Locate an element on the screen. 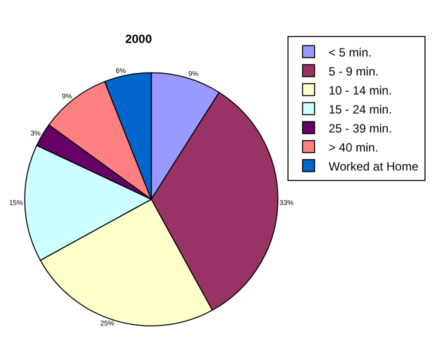 Image resolution: width=433 pixels, height=345 pixels. legend-label: 15 - 24 min. is located at coordinates (360, 109).